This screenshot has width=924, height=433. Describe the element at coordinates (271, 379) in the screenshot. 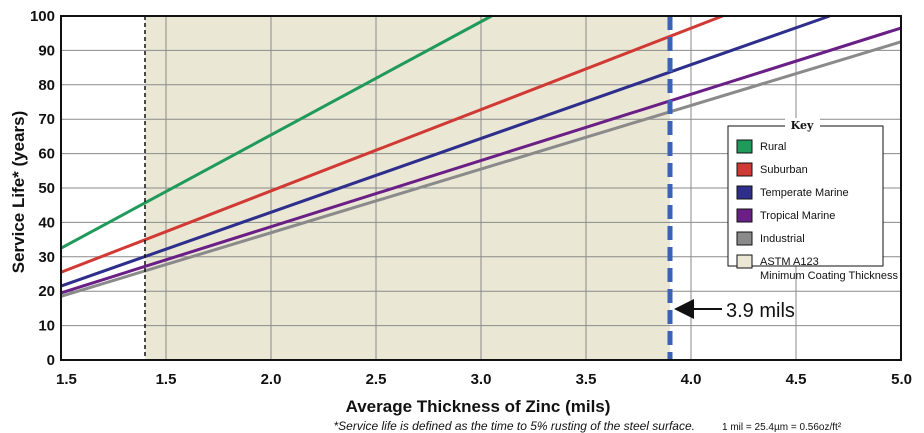

I see `x-tick-label: 2.0` at that location.